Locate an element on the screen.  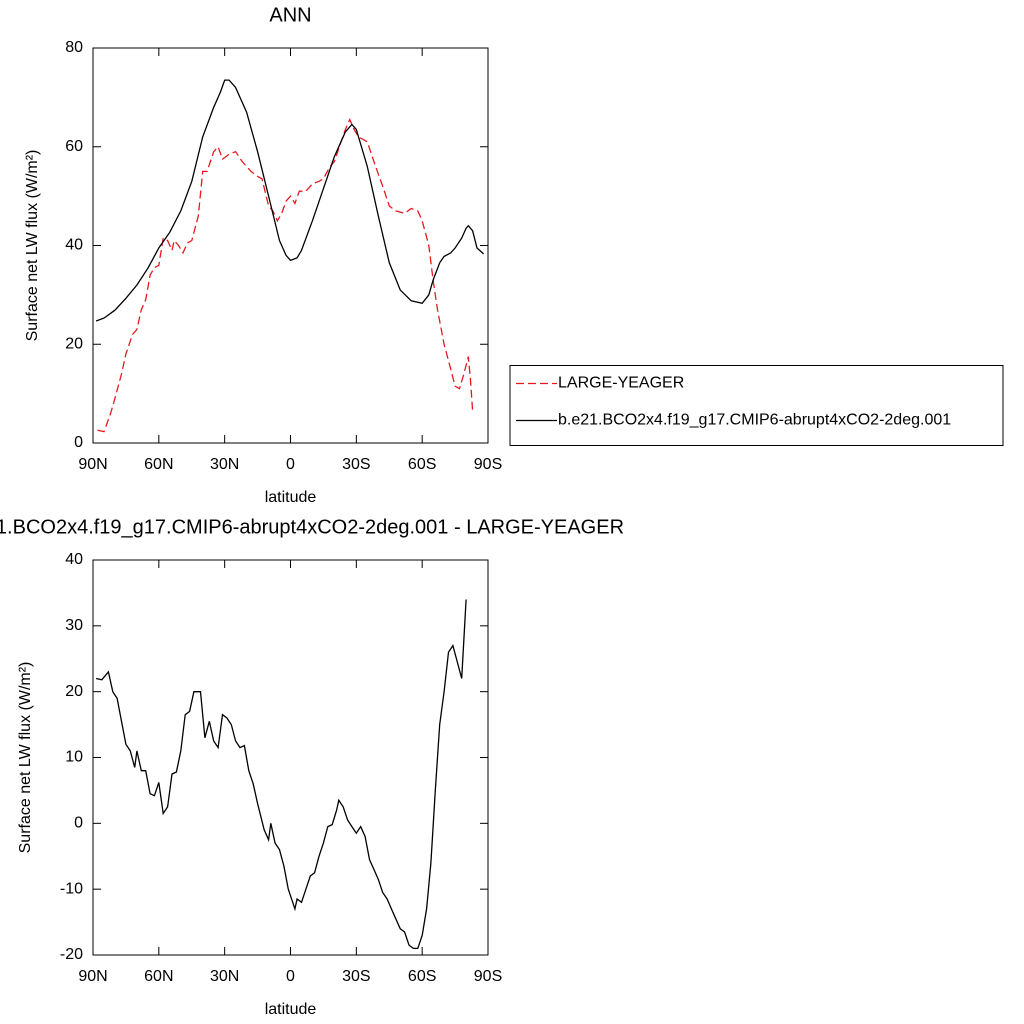
chart-title: ANN is located at coordinates (290, 15).